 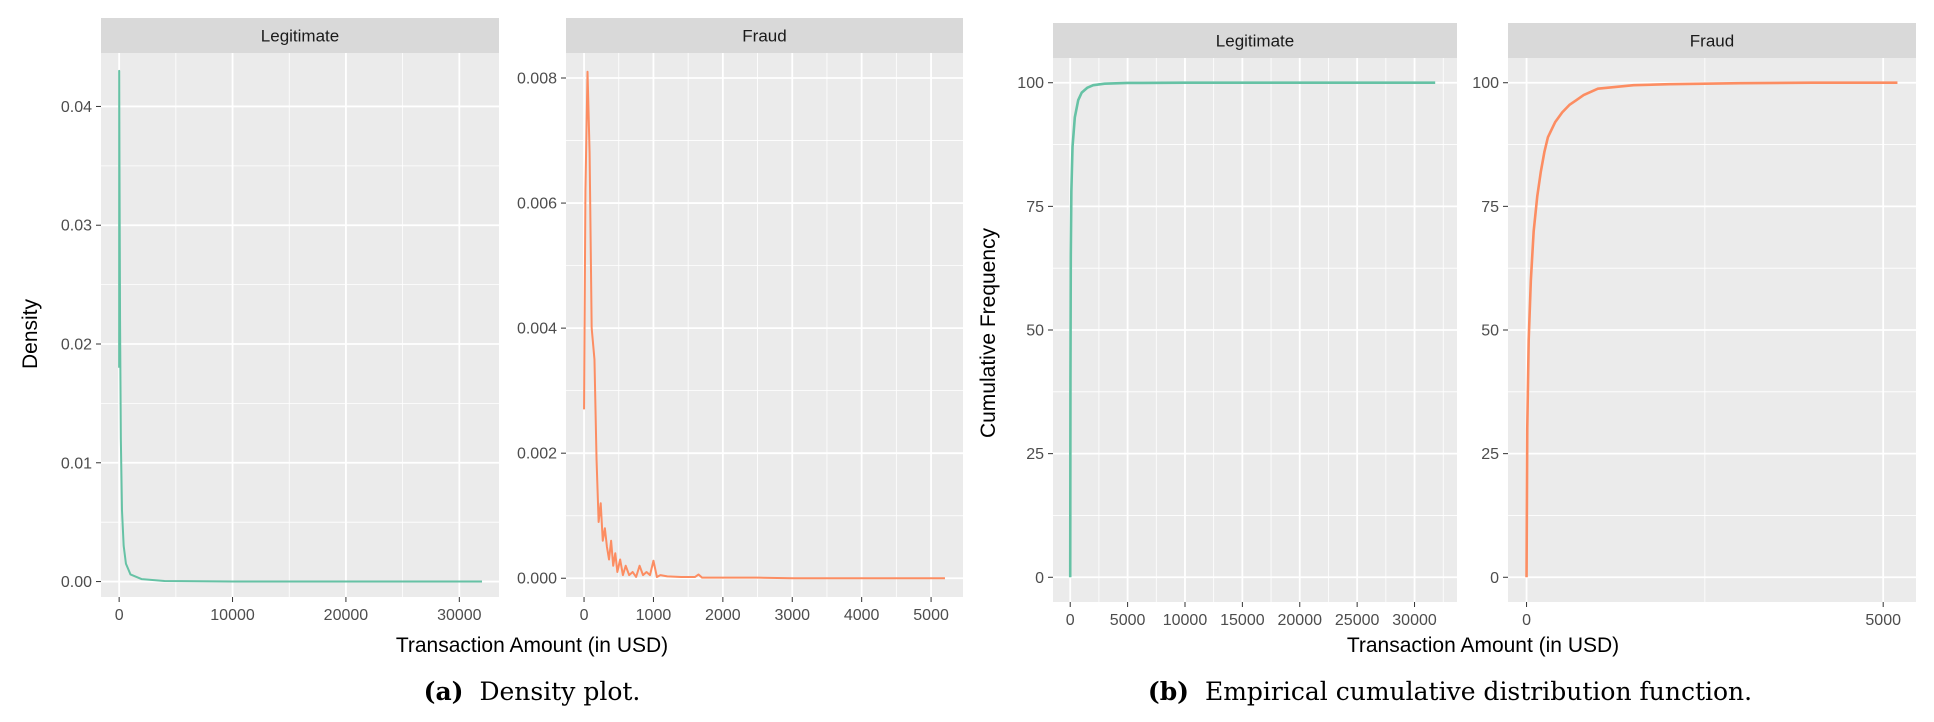 I want to click on density-x-axis-title: Transaction Amount (in USD), so click(x=532, y=645).